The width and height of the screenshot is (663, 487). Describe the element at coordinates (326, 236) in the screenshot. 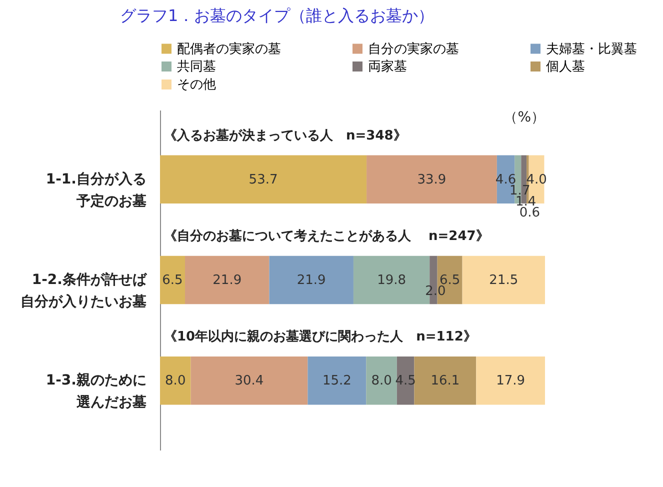

I see `annotation: 《自分のお墓について考えたことがある人 n=247》` at that location.